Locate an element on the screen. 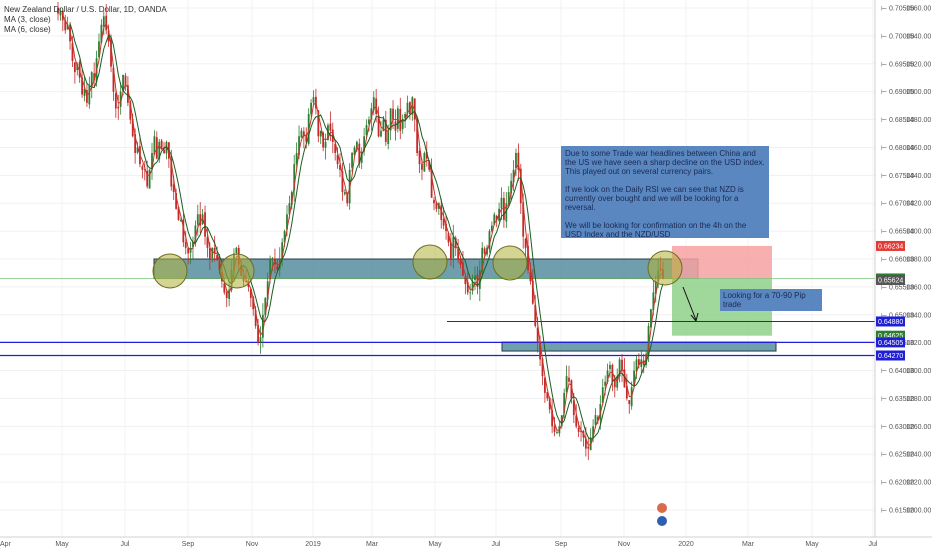 The image size is (932, 550). ma6-legend: MA (6, close) is located at coordinates (27, 29).